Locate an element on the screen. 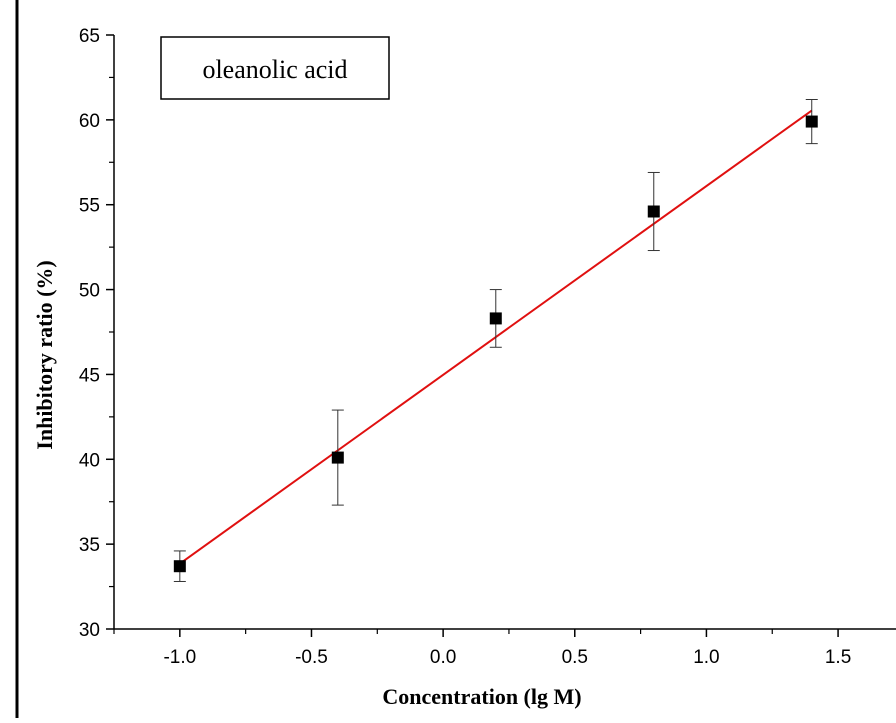 The image size is (896, 723). x-axis-title: Concentration (lg M) is located at coordinates (481, 696).